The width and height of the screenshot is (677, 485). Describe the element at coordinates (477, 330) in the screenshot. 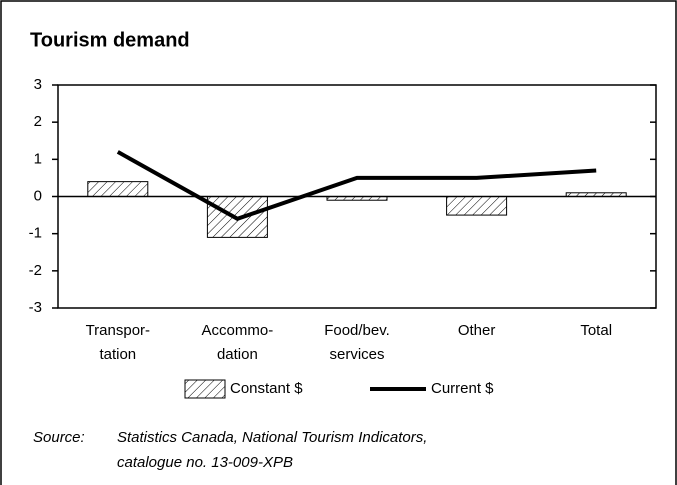

I see `x-tick-label: Other` at that location.